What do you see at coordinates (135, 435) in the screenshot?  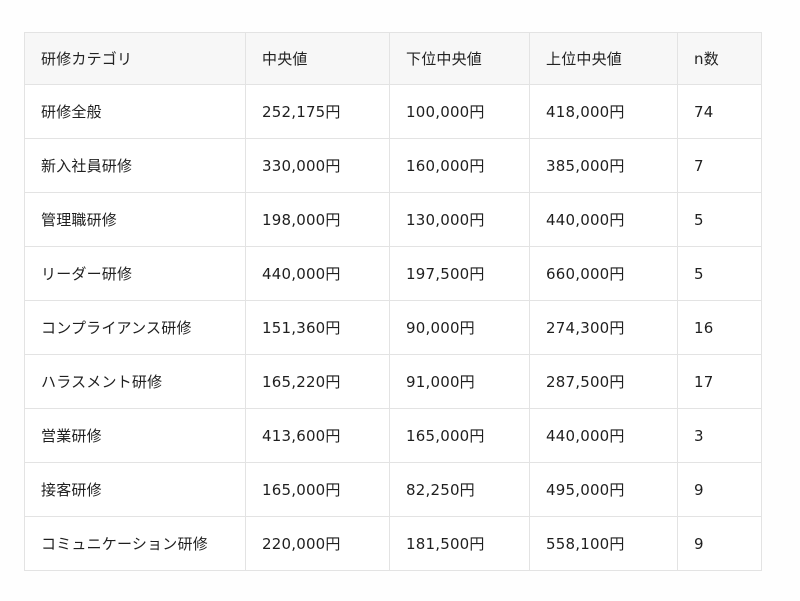 I see `cell-category: 営業研修` at bounding box center [135, 435].